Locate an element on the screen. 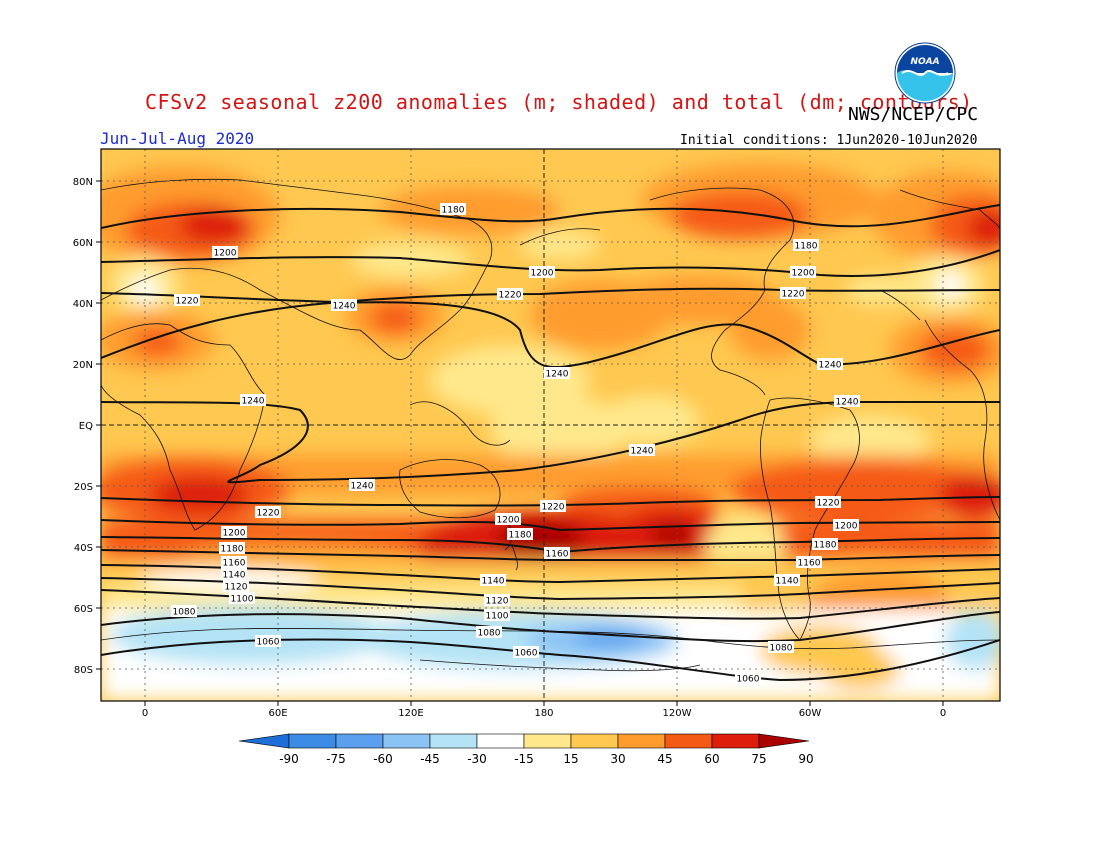 Image resolution: width=1100 pixels, height=850 pixels. lon-labels: 0 60E 120E 180 120W 60W 0 is located at coordinates (544, 713).